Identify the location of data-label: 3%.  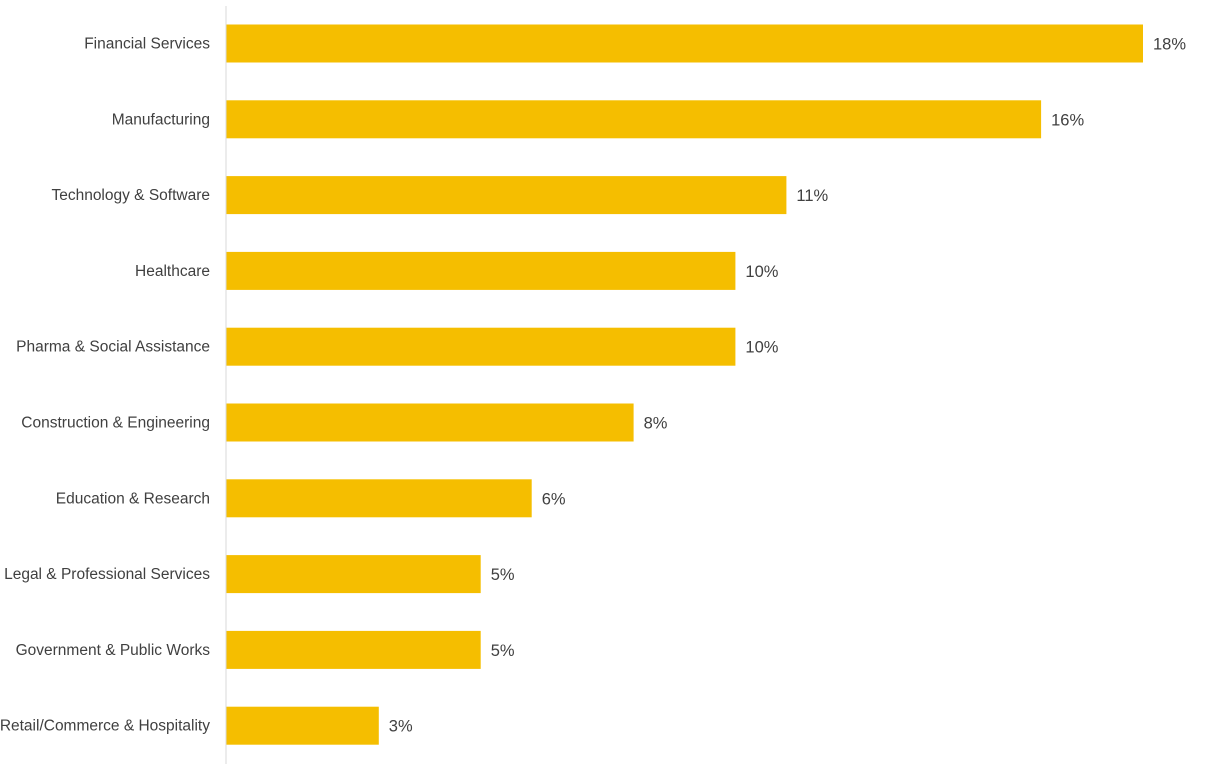
(401, 727).